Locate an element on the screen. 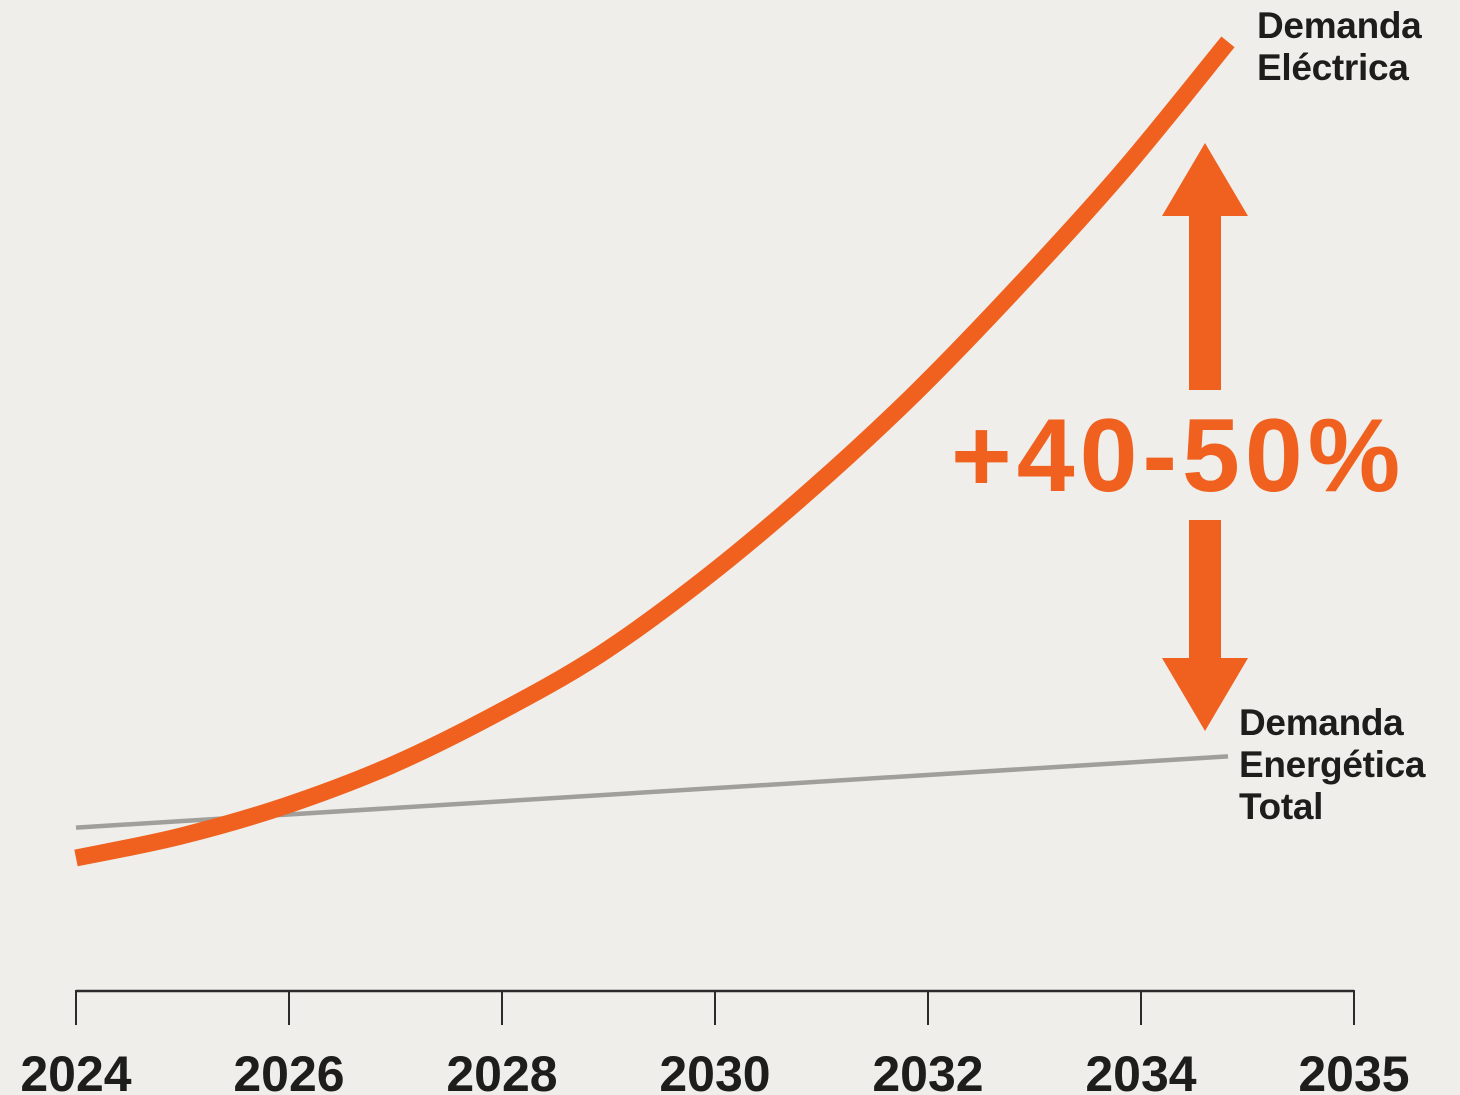  total-energy-demand-label: Demanda Energética Total is located at coordinates (1332, 764).